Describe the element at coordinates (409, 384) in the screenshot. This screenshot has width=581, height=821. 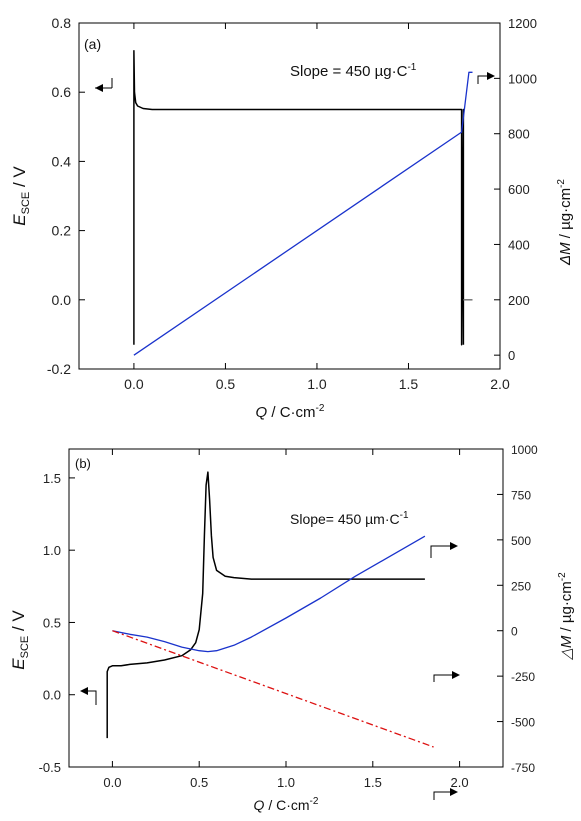
I see `x-tick-label-a: 1.5` at that location.